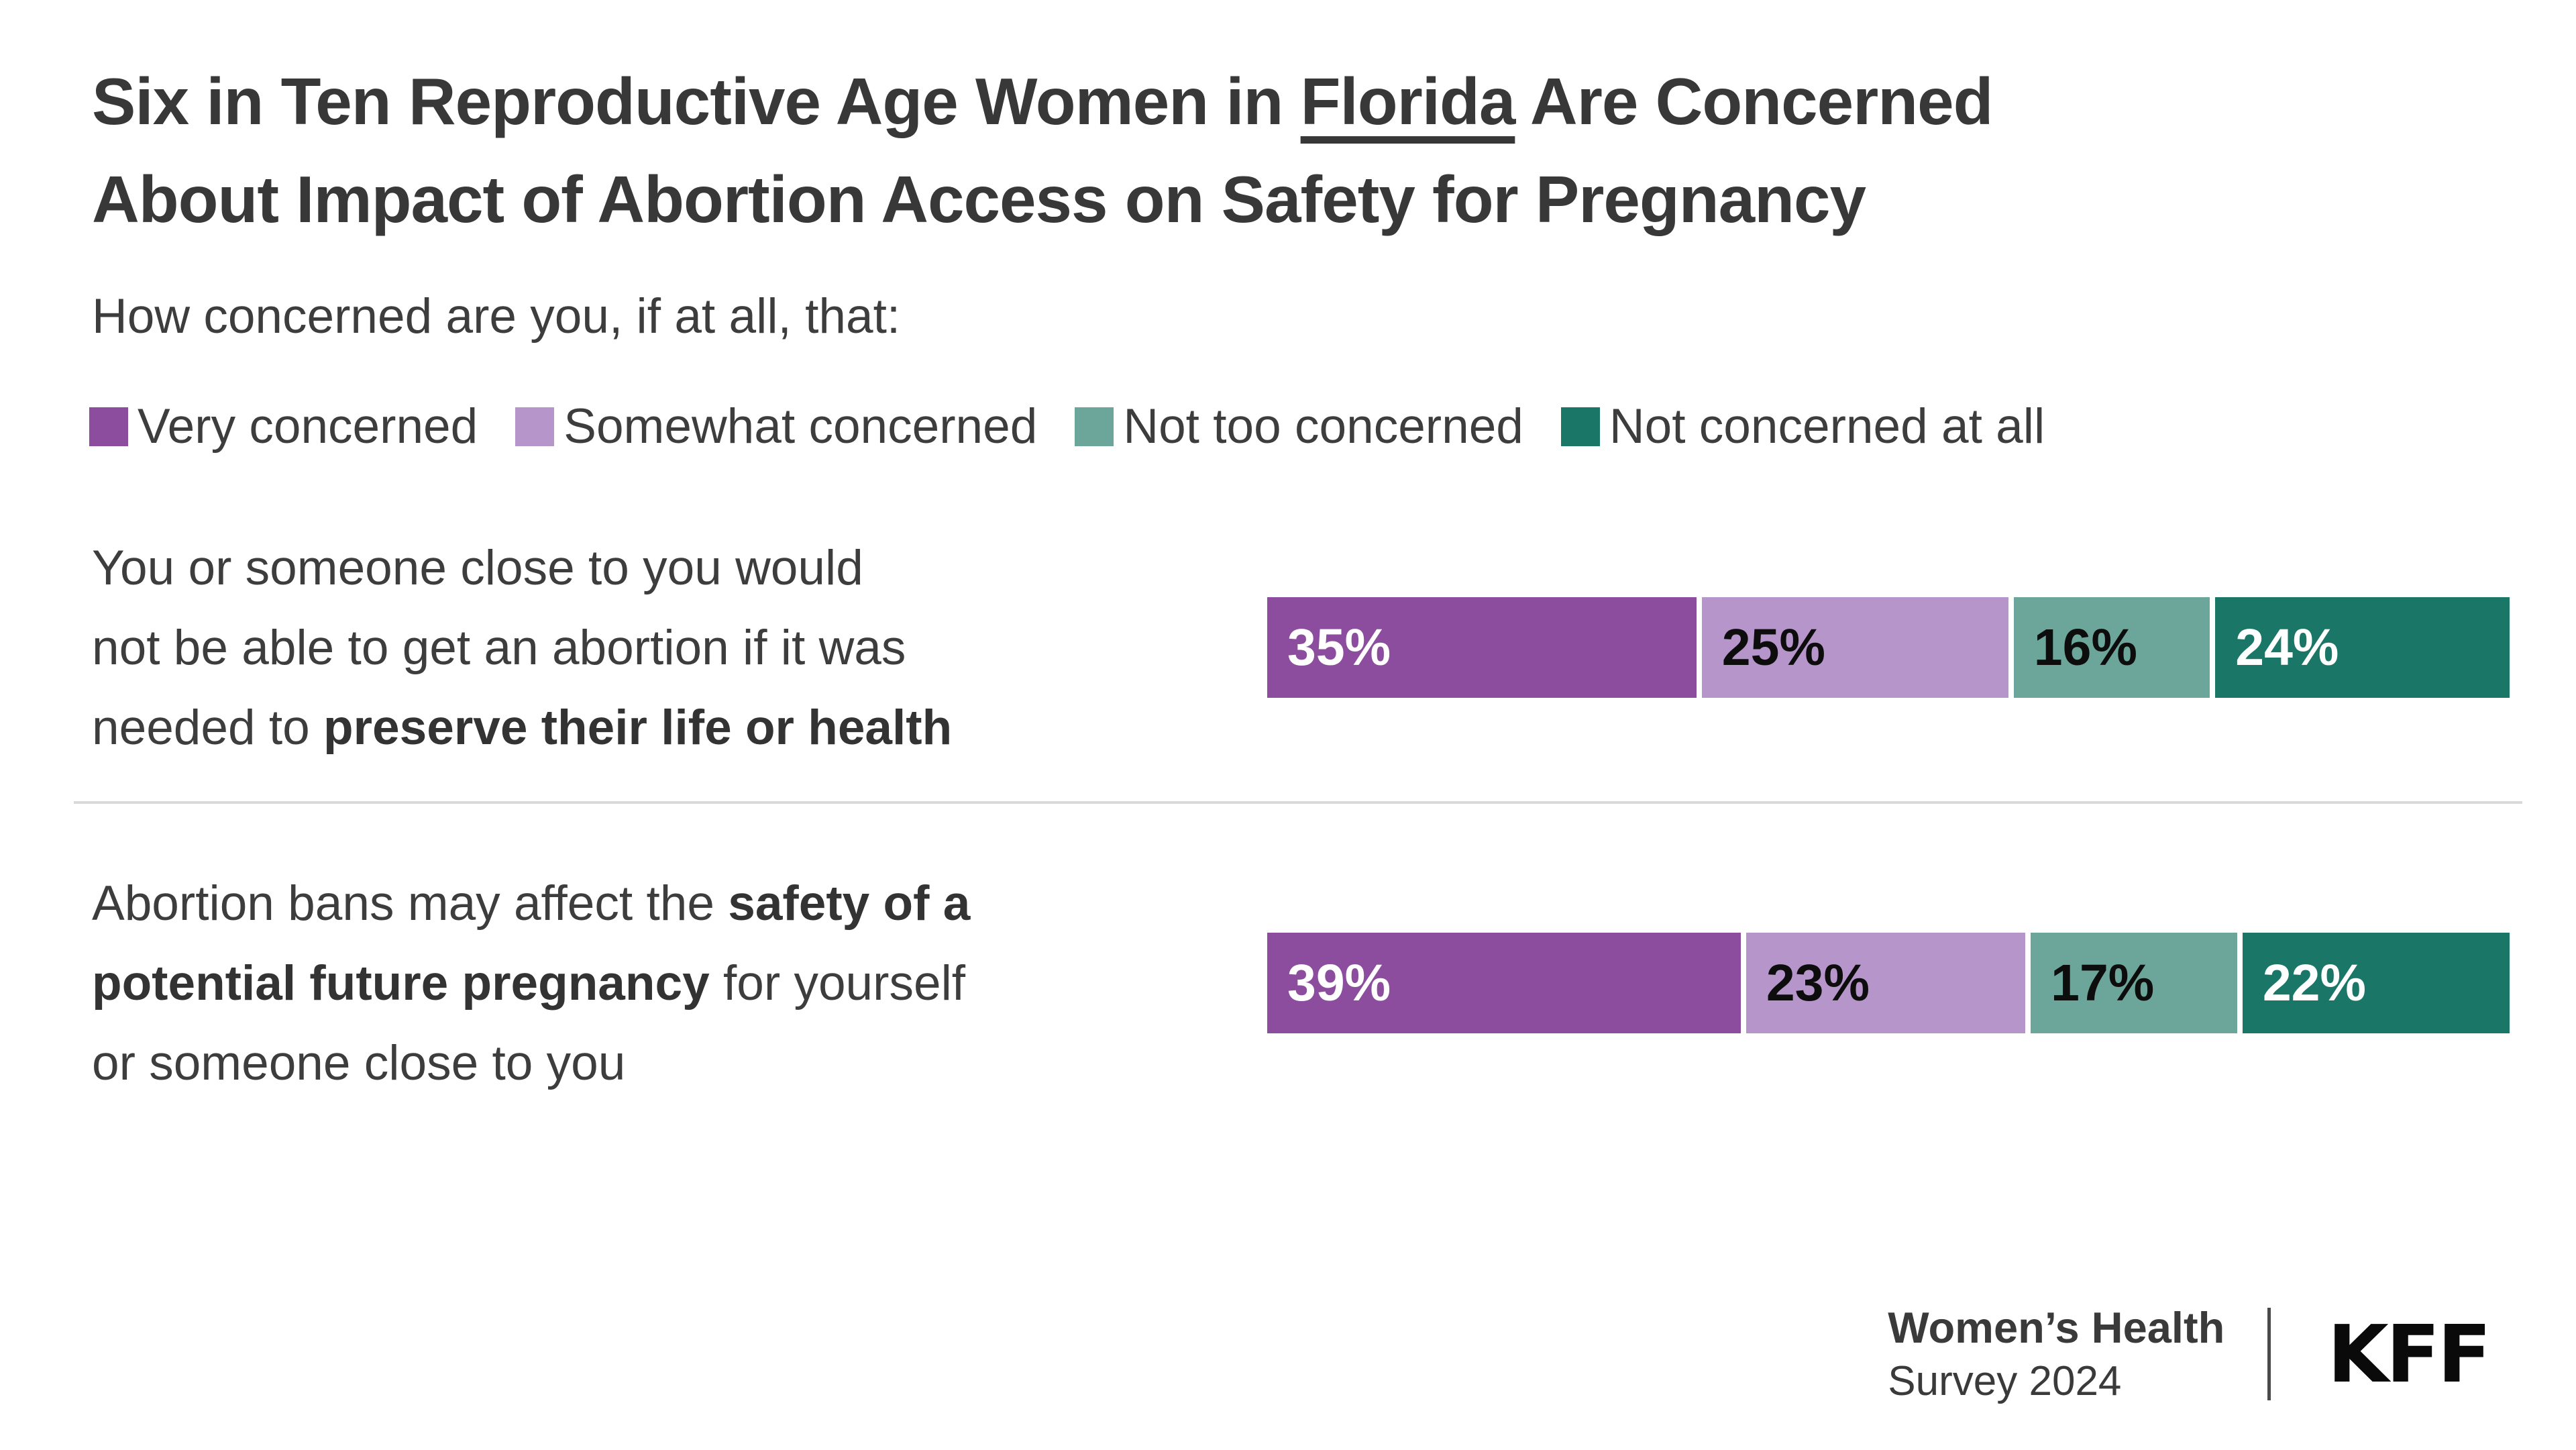 The image size is (2576, 1450). I want to click on bar-segment-value: 23%, so click(1818, 983).